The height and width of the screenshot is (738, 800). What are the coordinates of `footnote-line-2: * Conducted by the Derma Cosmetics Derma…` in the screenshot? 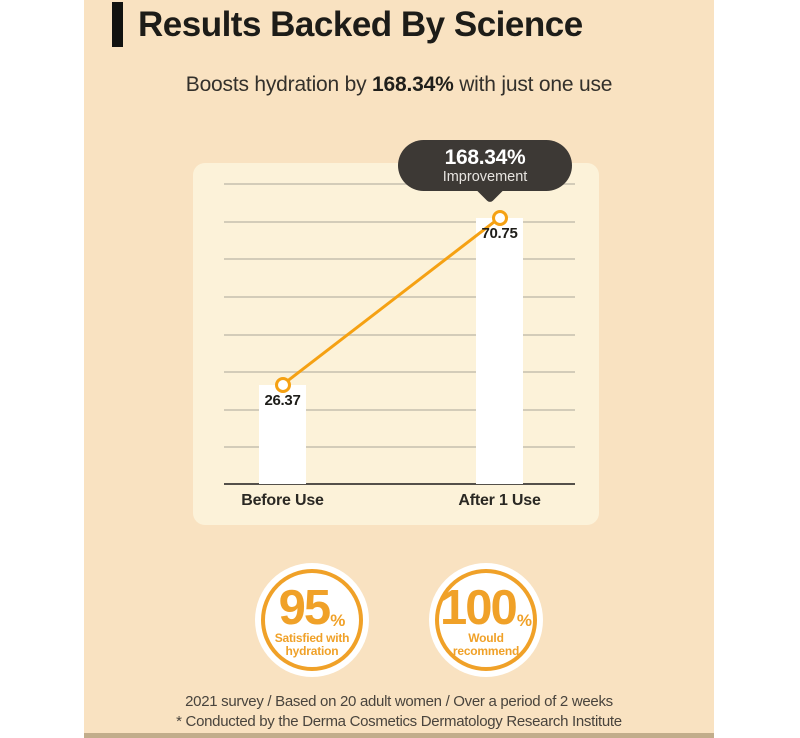 It's located at (399, 721).